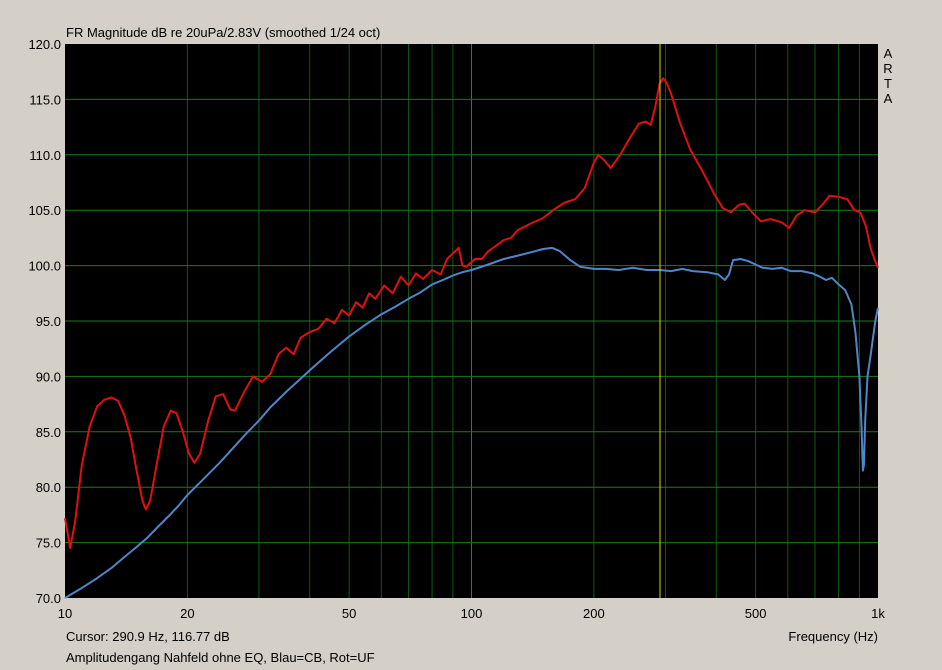 The height and width of the screenshot is (670, 942). What do you see at coordinates (756, 613) in the screenshot?
I see `x-tick-label: 500` at bounding box center [756, 613].